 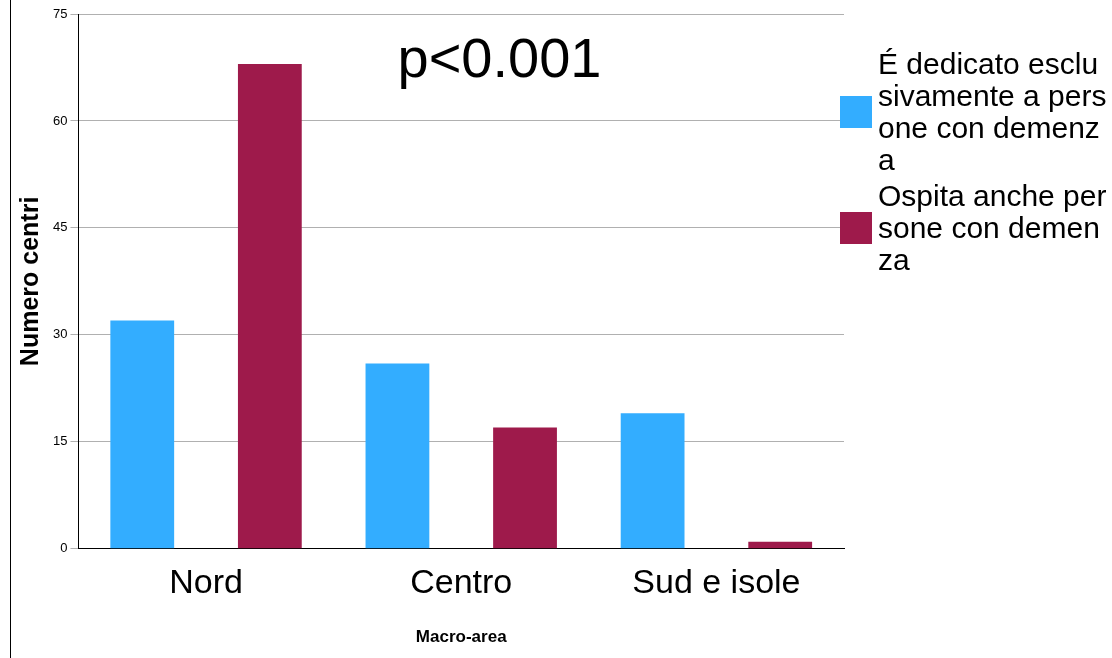 I want to click on x-tick-label: Sud e isole, so click(x=716, y=580).